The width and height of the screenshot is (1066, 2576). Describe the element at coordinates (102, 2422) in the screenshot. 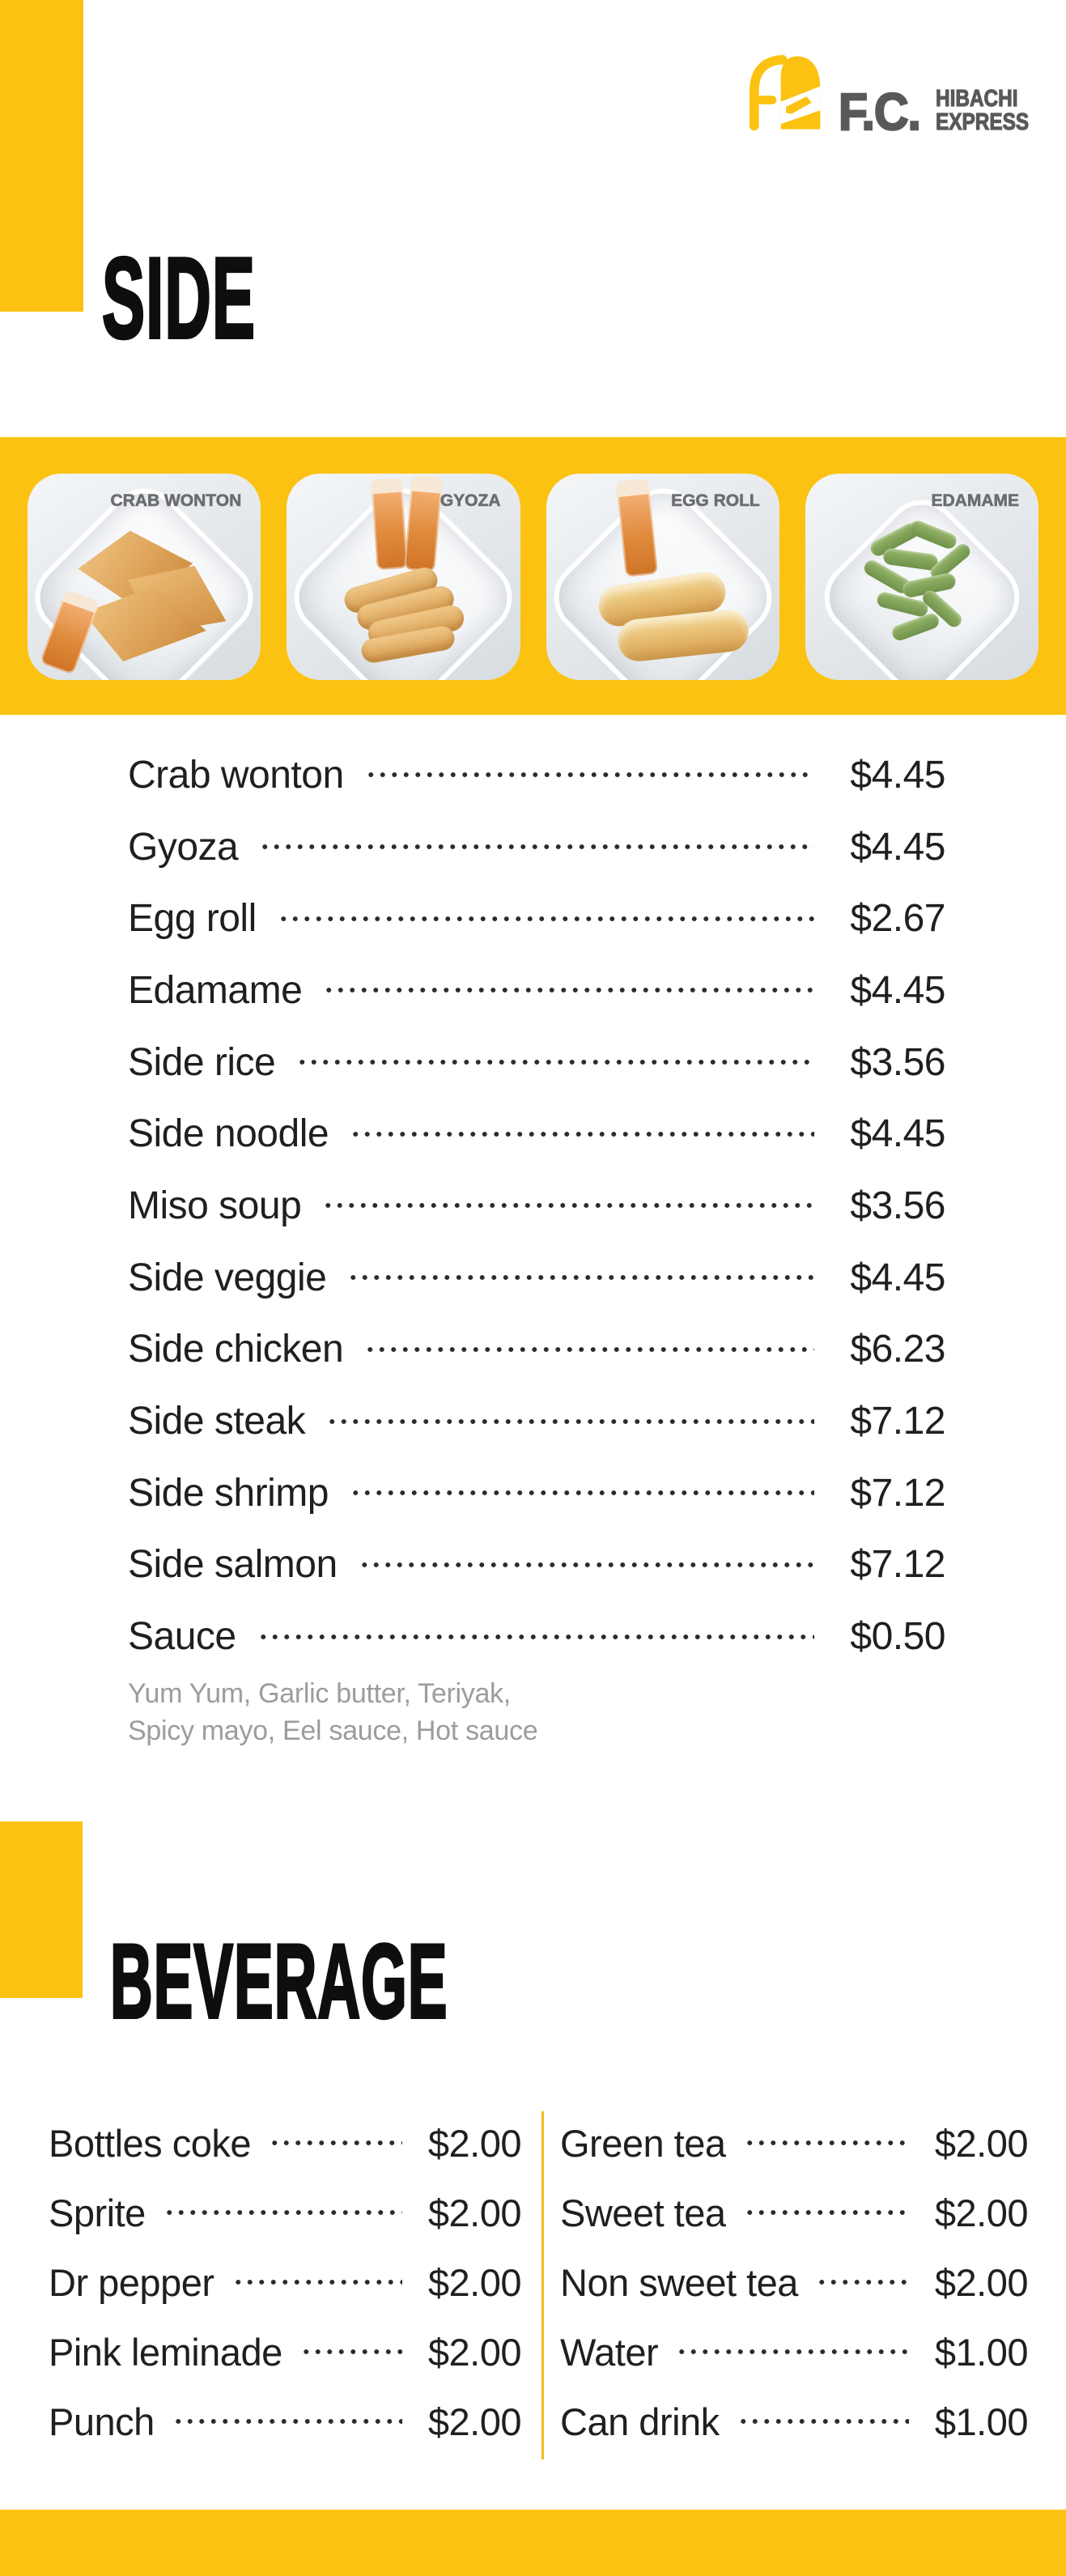

I see `item-name: Punch` at that location.